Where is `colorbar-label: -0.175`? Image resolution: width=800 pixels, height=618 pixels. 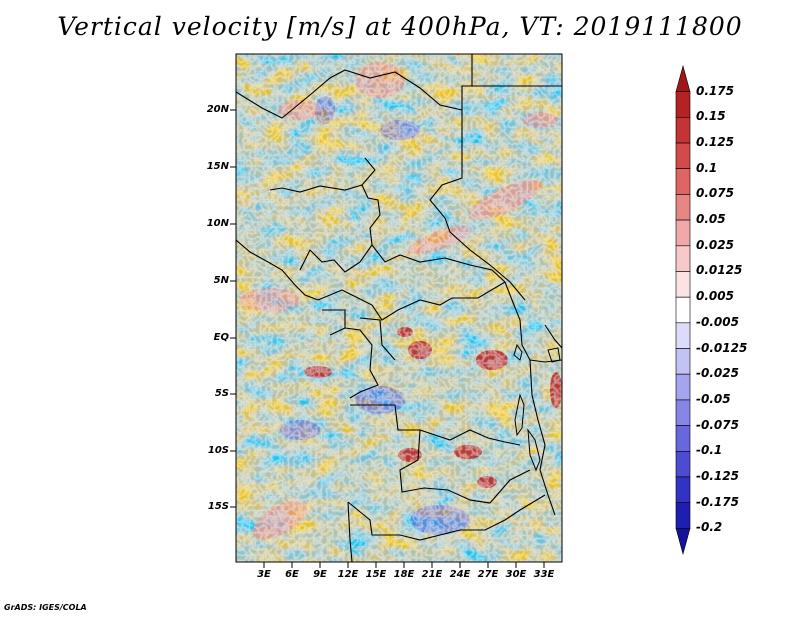 colorbar-label: -0.175 is located at coordinates (717, 501).